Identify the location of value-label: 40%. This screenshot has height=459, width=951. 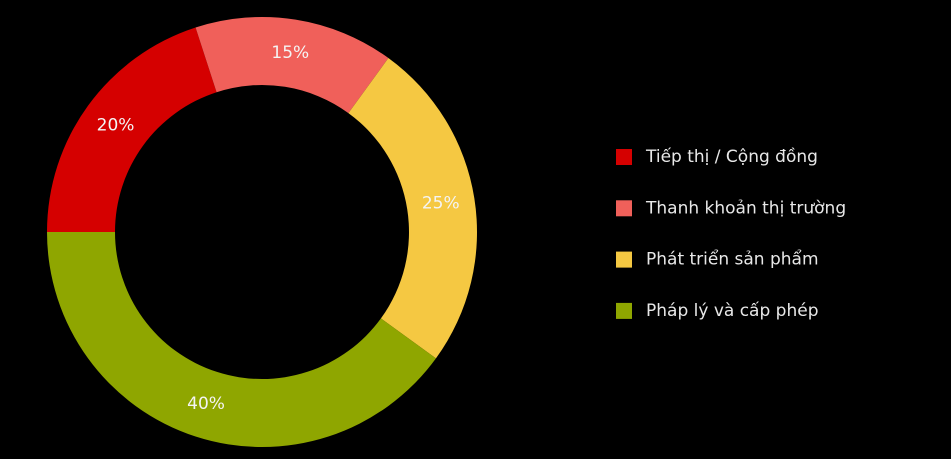
(206, 404).